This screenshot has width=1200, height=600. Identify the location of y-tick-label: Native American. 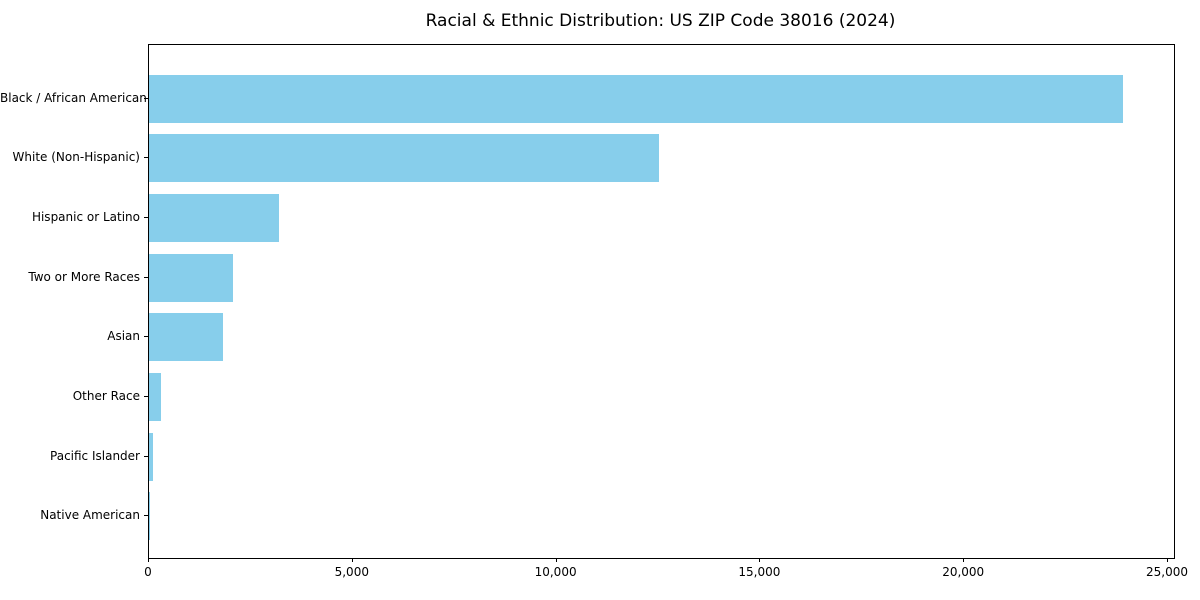
(90, 515).